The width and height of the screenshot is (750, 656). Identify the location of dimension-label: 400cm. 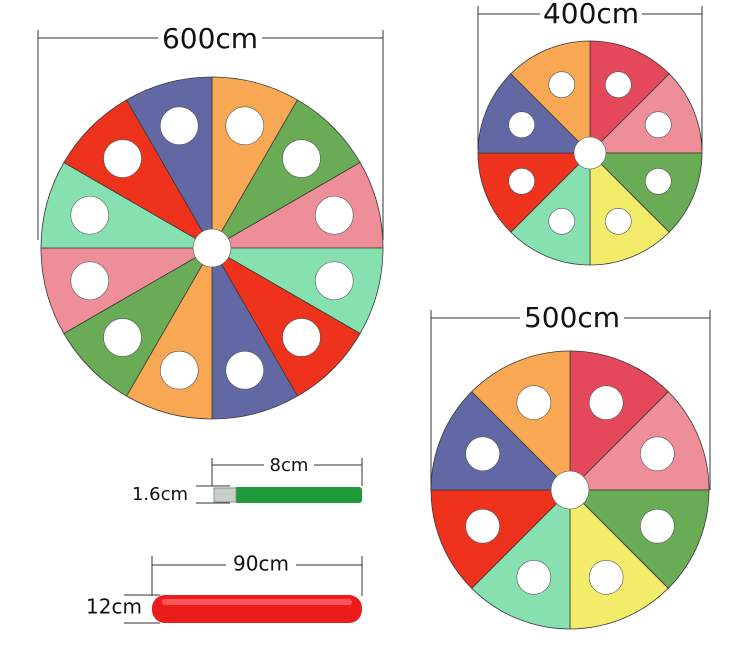
(591, 15).